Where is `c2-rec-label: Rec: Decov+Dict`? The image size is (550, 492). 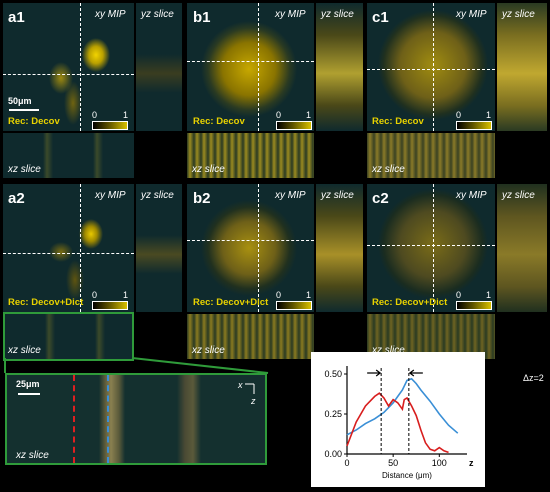 c2-rec-label: Rec: Decov+Dict is located at coordinates (410, 302).